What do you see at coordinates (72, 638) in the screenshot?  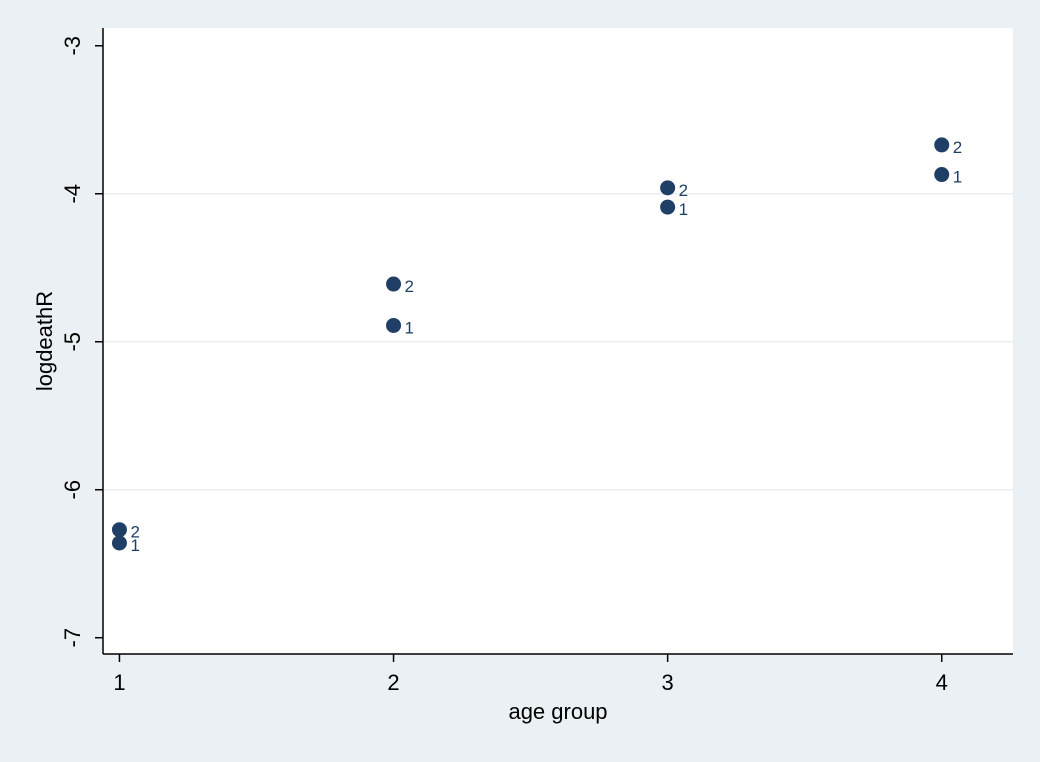 I see `y-tick-label: -7` at bounding box center [72, 638].